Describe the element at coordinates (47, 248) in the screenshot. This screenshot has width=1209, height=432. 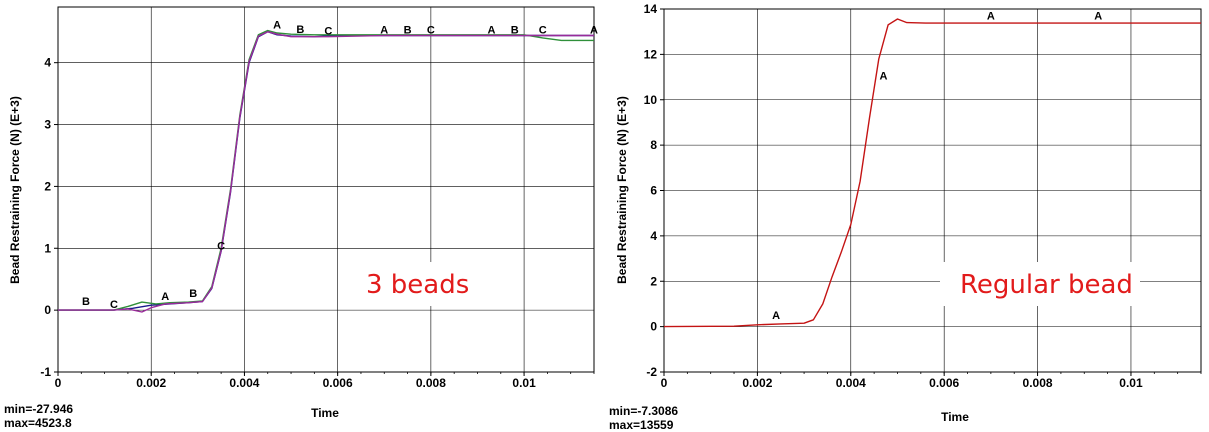
I see `y-tick-label: 1` at that location.